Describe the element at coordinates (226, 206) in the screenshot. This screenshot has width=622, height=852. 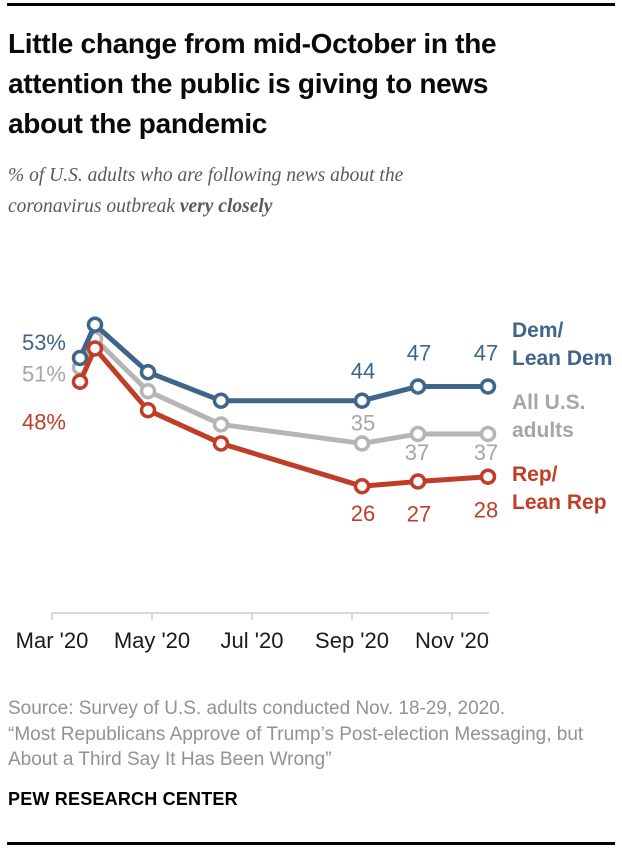
I see `subtitle-line-2-bold: very closely` at that location.